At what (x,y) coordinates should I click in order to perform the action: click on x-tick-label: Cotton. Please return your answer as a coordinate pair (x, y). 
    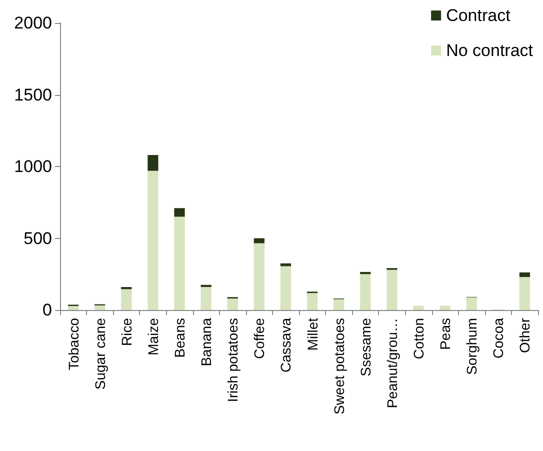
    Looking at the image, I should click on (418, 339).